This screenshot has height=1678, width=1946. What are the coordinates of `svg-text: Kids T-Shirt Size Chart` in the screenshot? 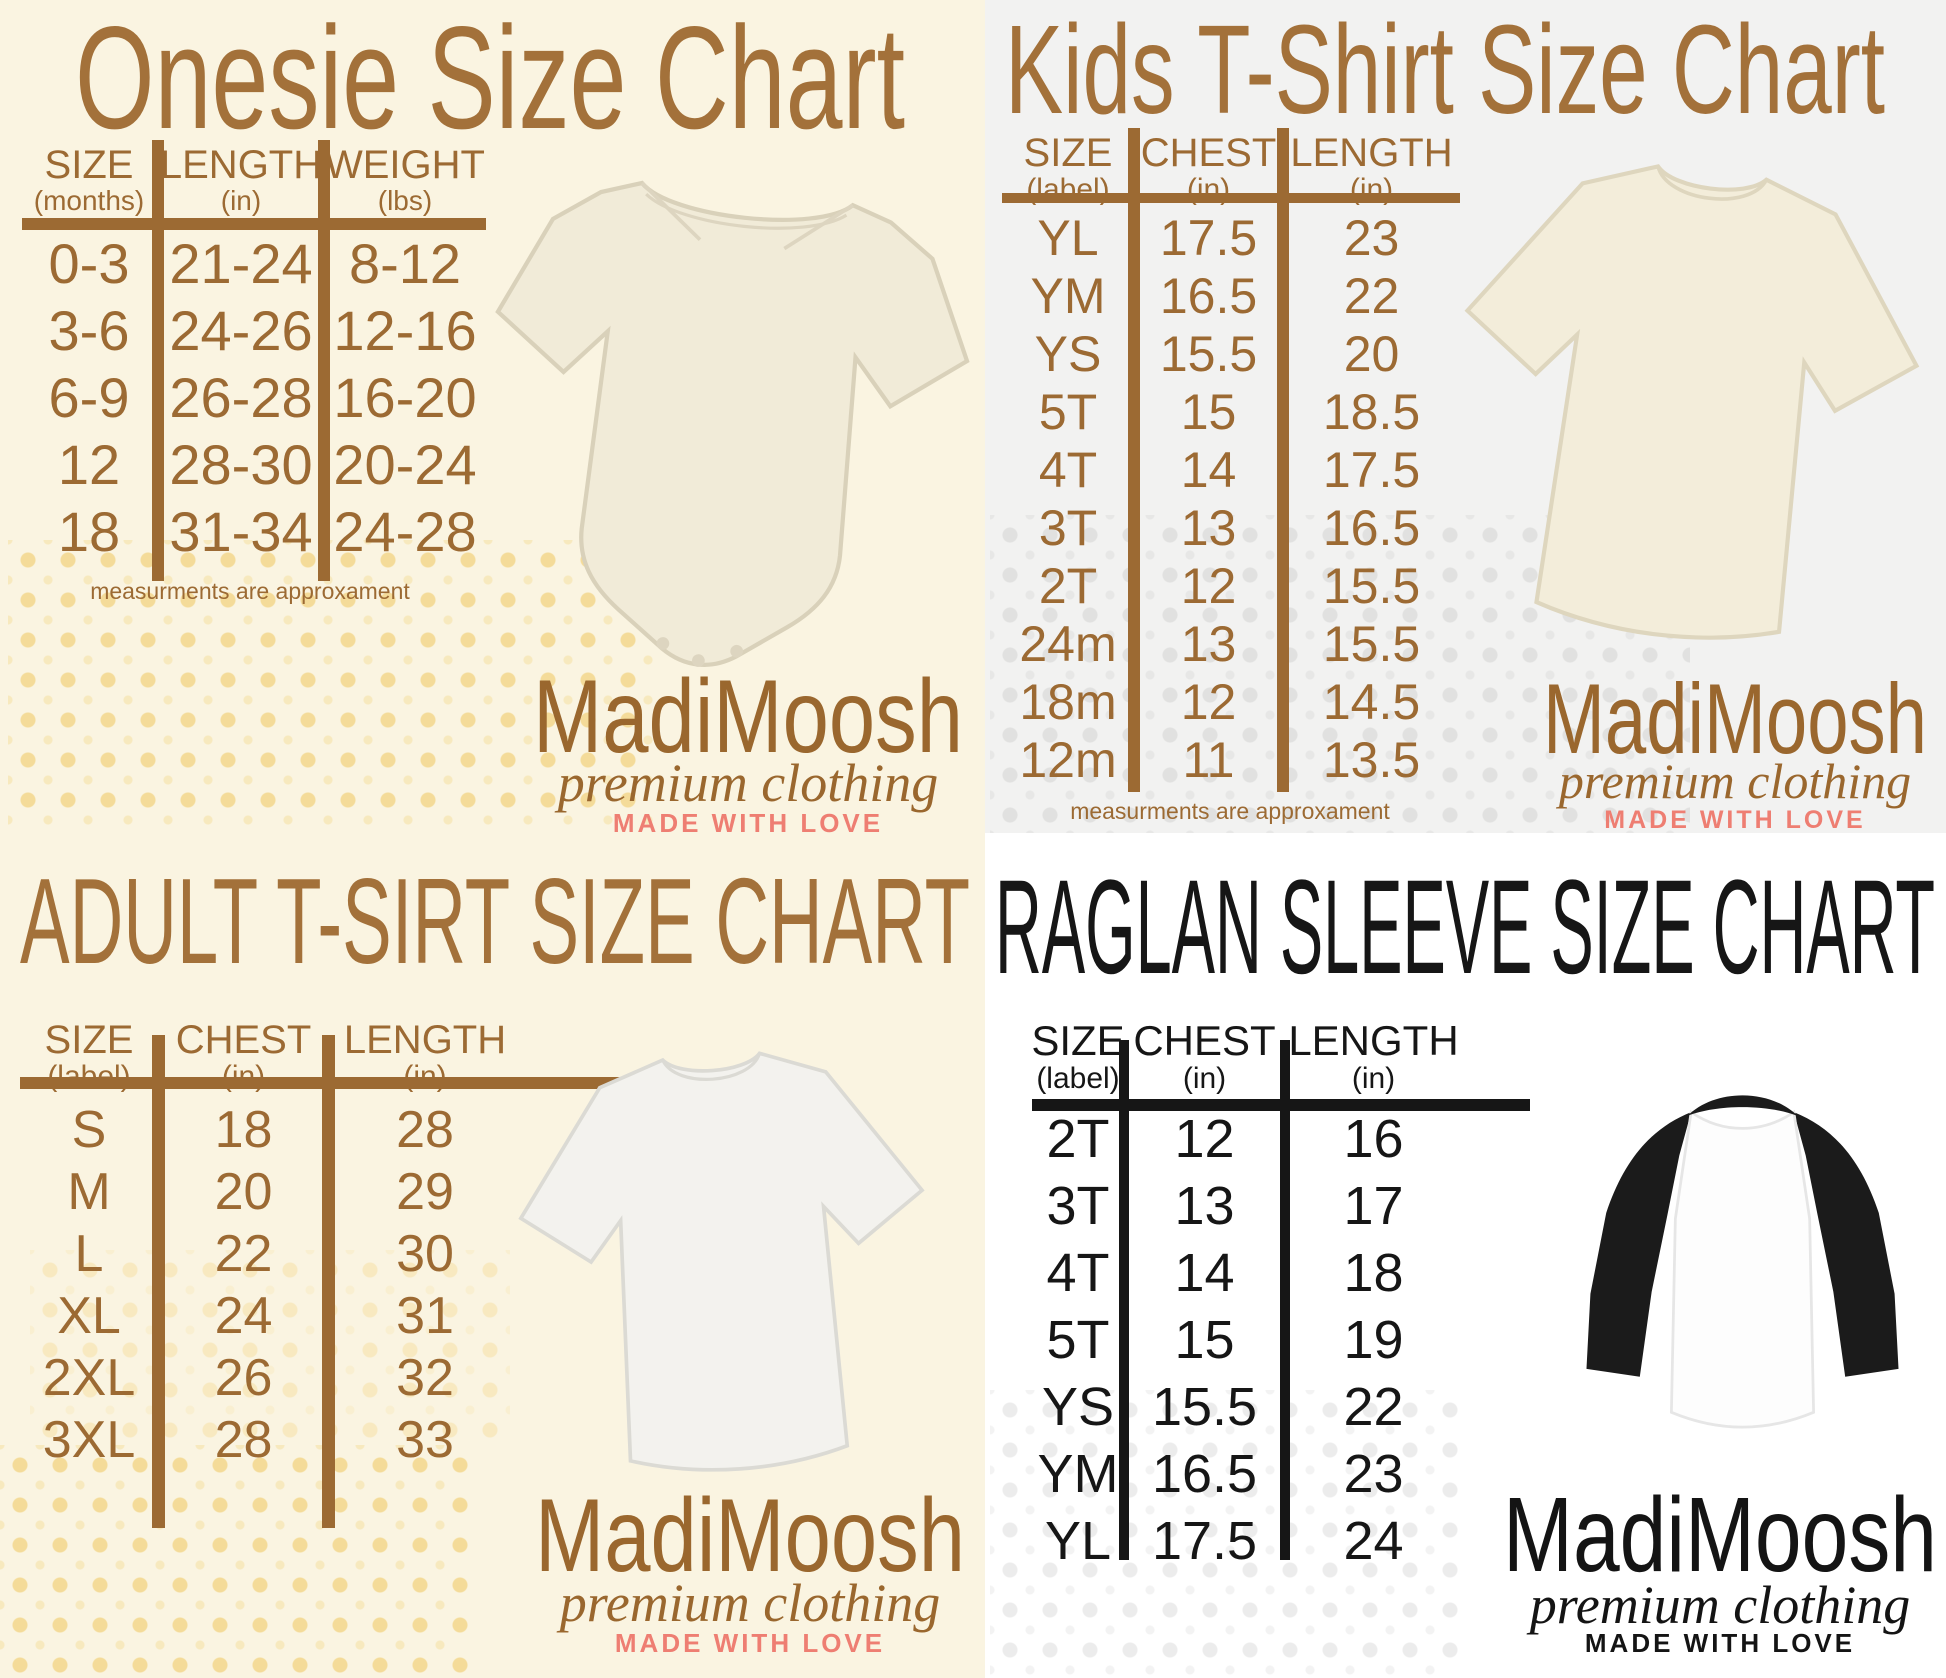 It's located at (1445, 70).